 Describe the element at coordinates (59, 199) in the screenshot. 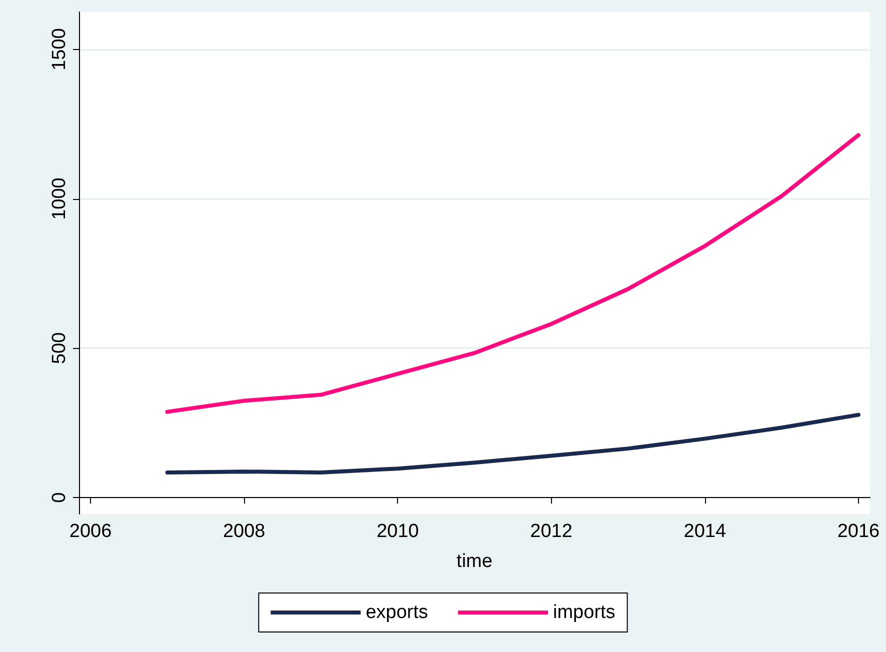

I see `y-tick-label: 1000` at that location.